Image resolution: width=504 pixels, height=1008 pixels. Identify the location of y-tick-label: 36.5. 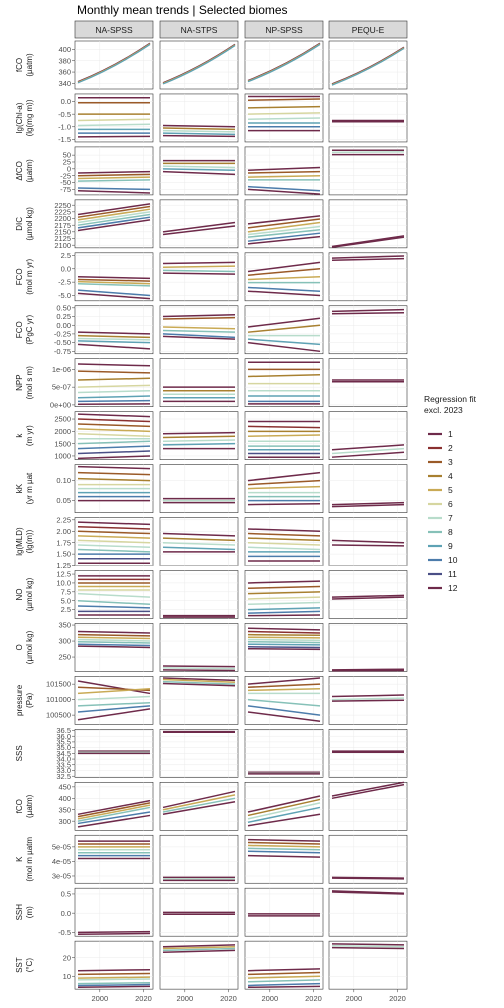
(63, 730).